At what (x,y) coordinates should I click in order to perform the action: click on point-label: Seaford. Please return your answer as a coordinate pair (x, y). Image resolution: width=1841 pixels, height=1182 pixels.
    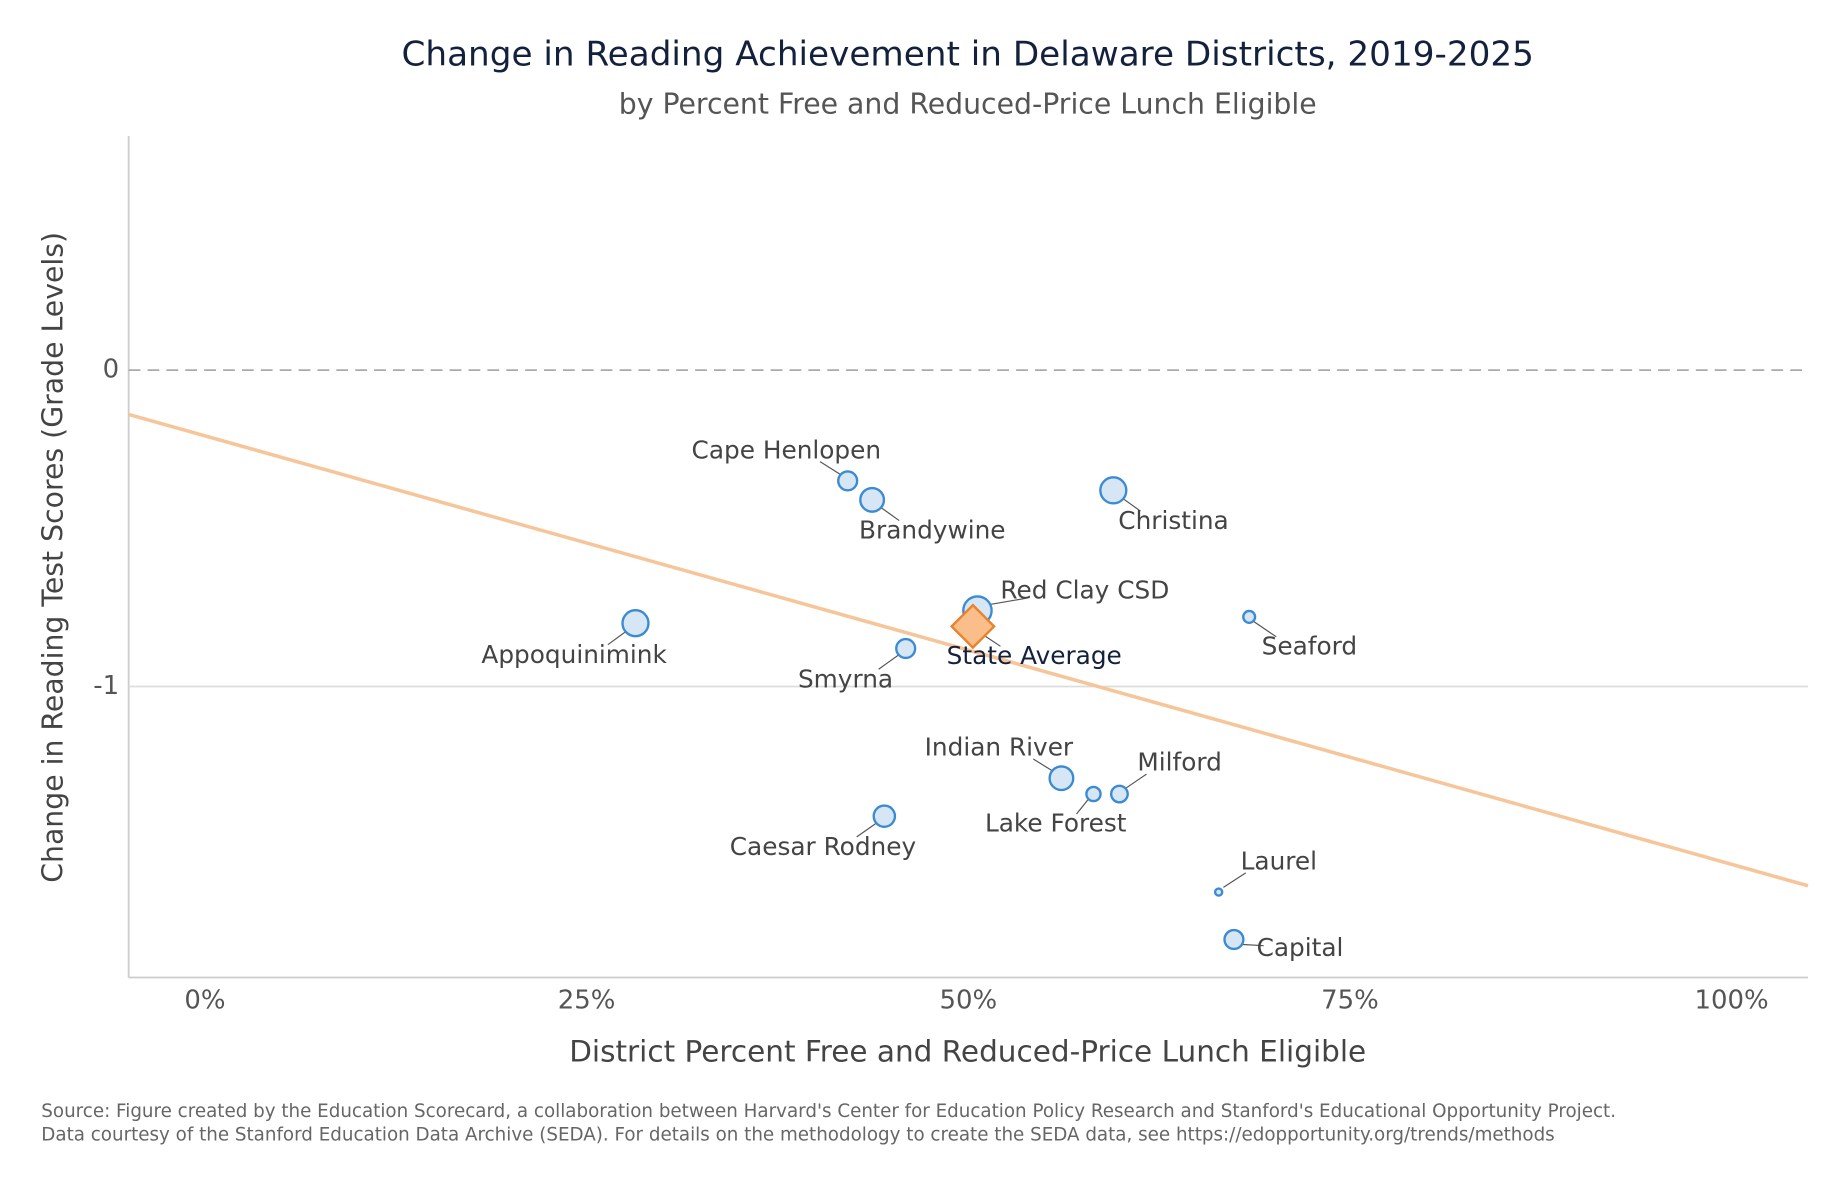
    Looking at the image, I should click on (1309, 646).